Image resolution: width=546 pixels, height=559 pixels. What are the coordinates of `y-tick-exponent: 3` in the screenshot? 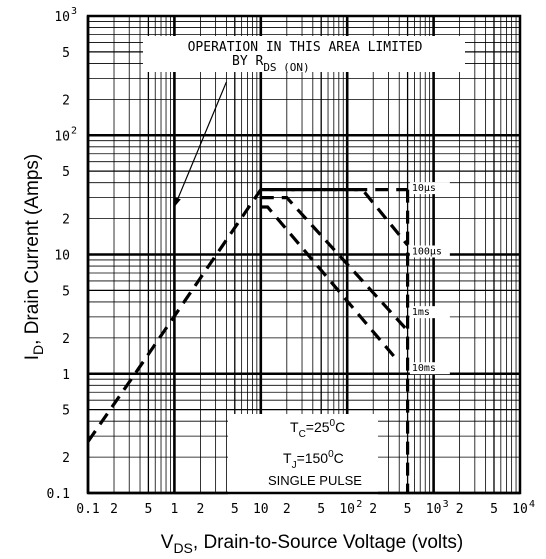 It's located at (74, 11).